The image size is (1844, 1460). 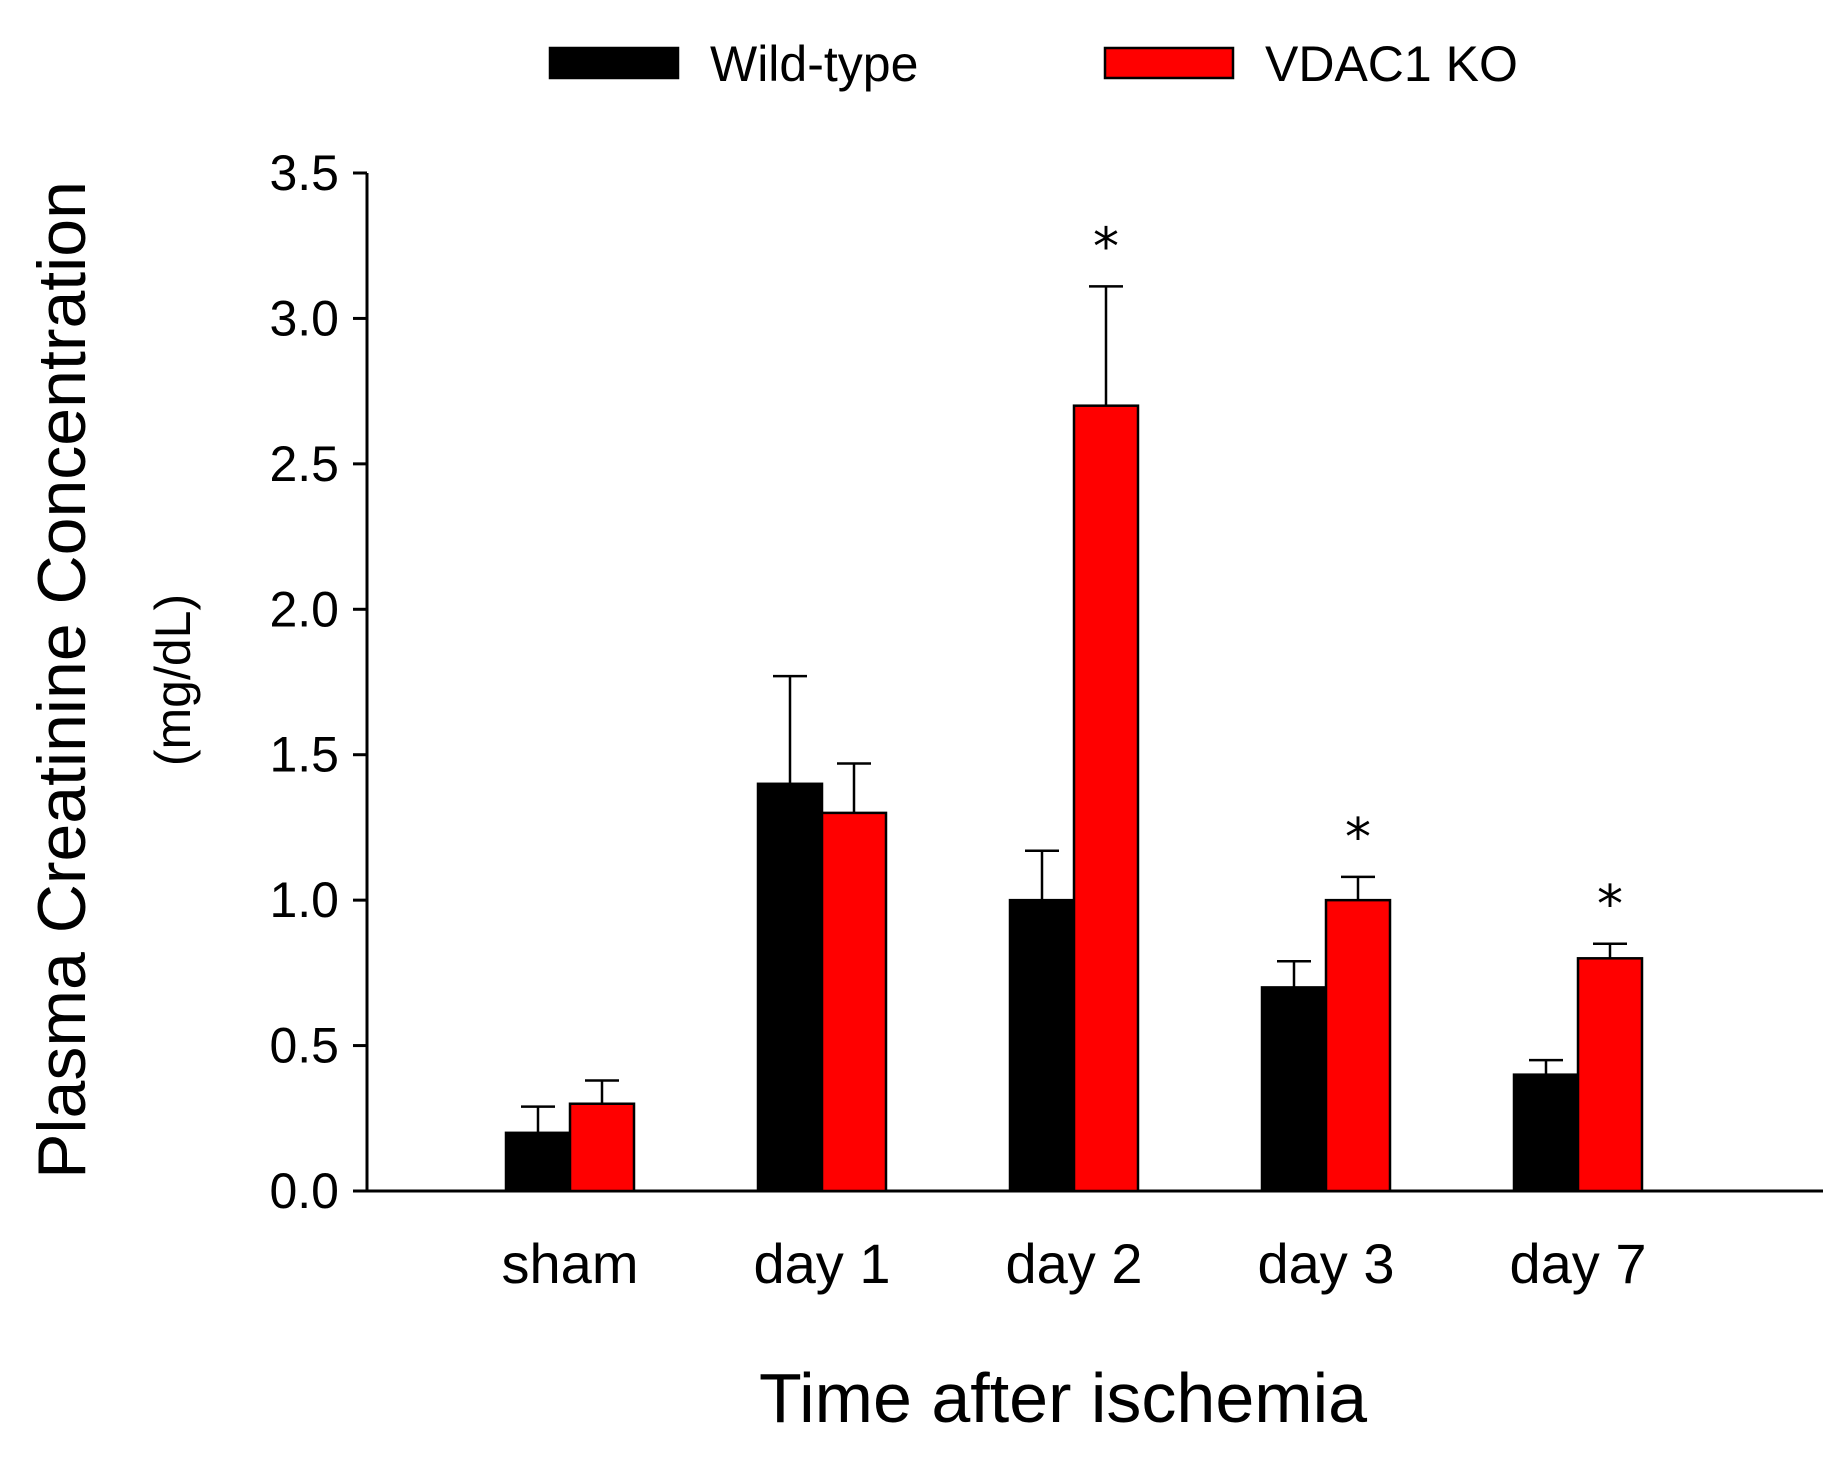 What do you see at coordinates (1063, 1398) in the screenshot?
I see `x-axis-label: Time after ischemia` at bounding box center [1063, 1398].